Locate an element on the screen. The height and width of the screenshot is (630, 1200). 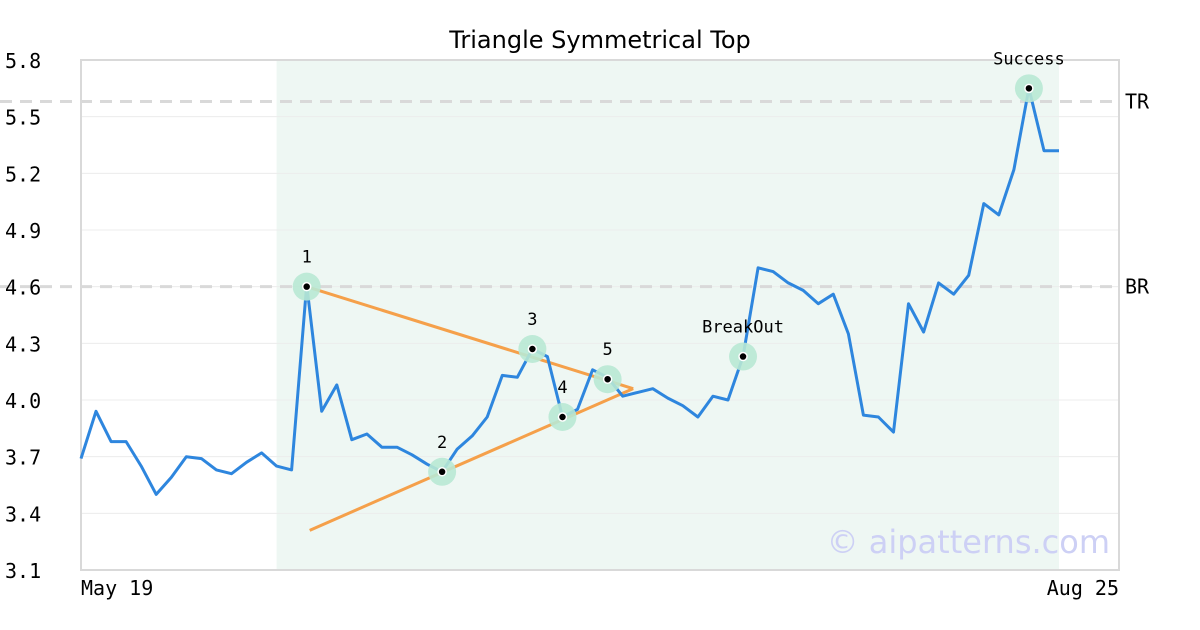
y-tick-label: 5.8 is located at coordinates (23, 61).